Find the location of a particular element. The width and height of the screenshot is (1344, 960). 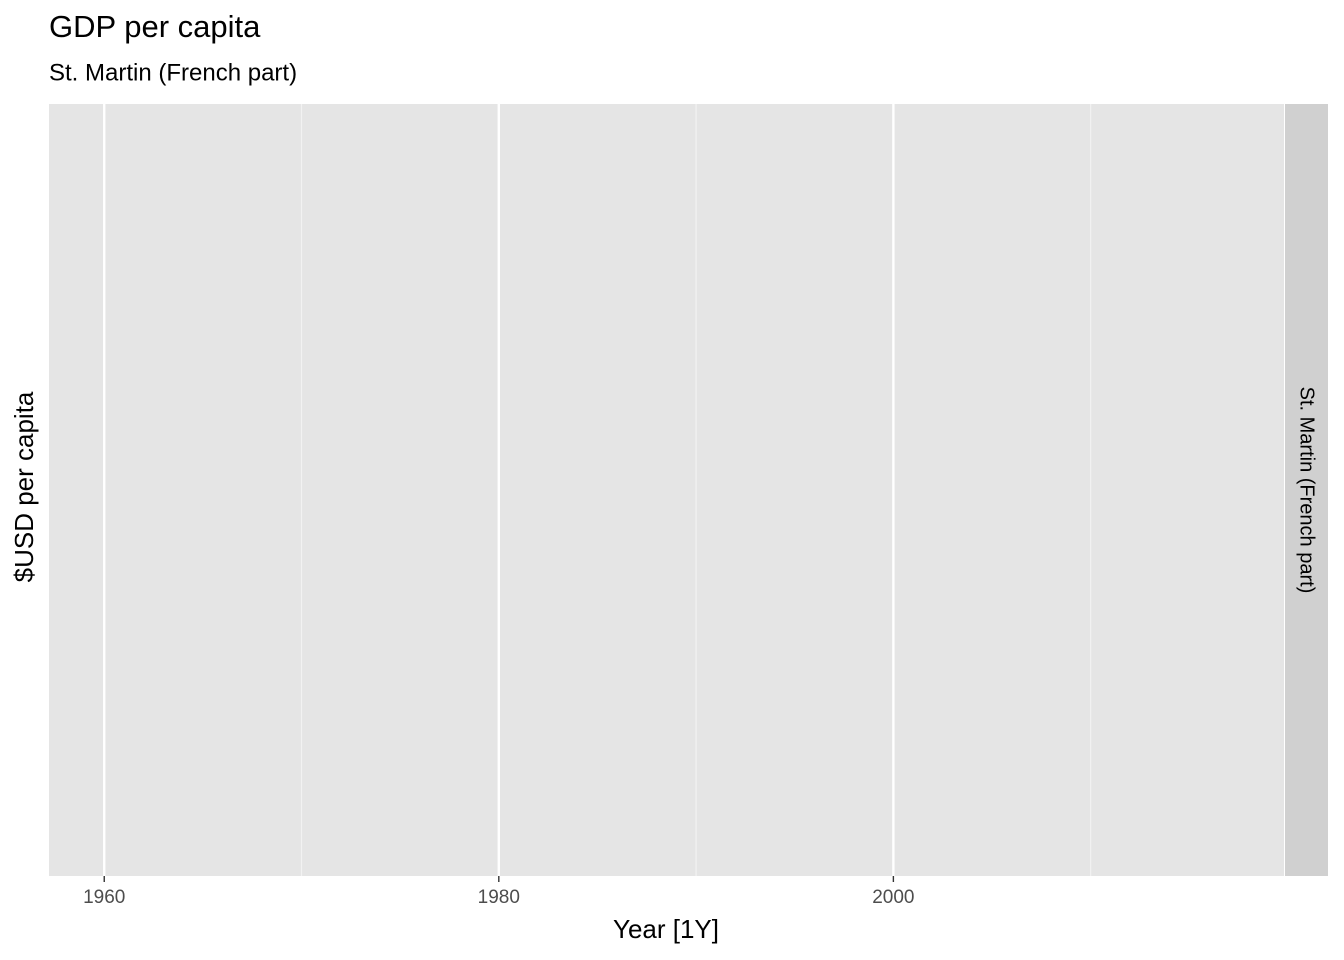

x-axis-title: Year [1Y] is located at coordinates (666, 929).